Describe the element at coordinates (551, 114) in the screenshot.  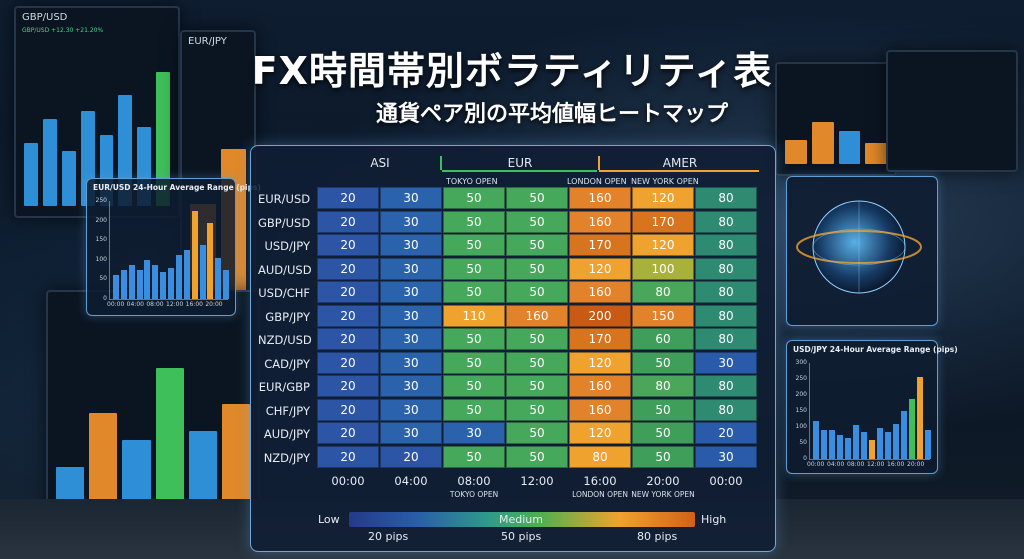
I see `page-subtitle: 通貨ペア別の平均値幅ヒートマップ` at that location.